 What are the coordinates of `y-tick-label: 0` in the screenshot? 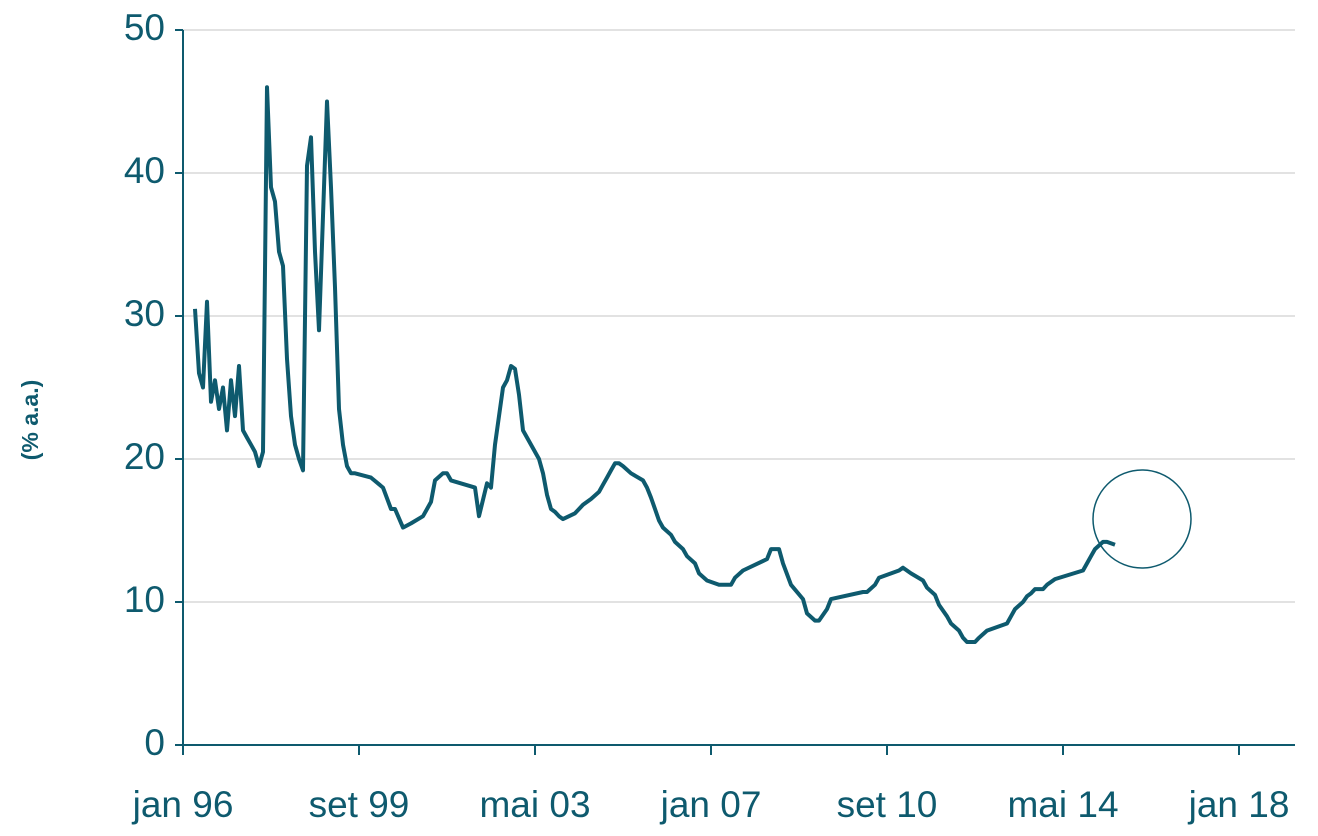 It's located at (154, 742).